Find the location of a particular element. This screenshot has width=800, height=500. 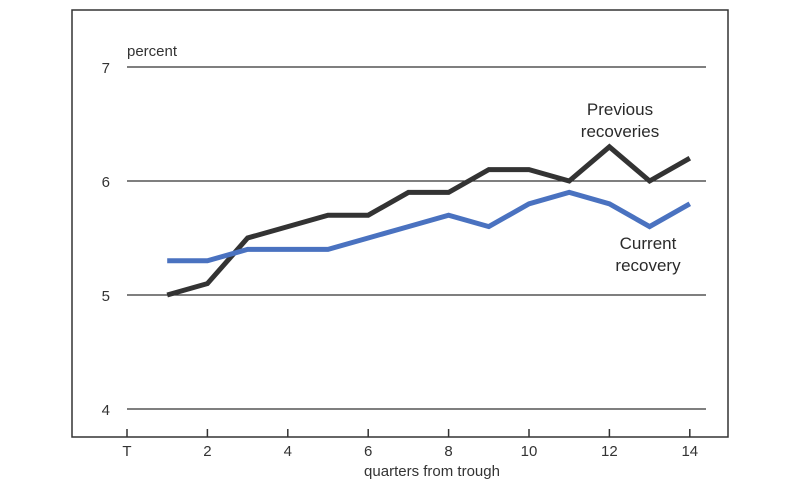

x-tick-label-6: 6 is located at coordinates (368, 451).